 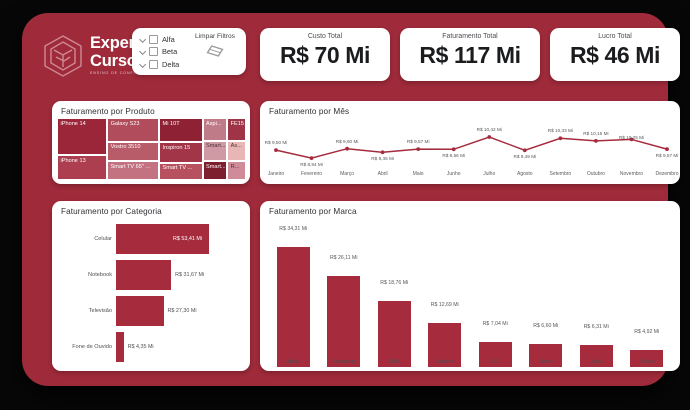 What do you see at coordinates (153, 52) in the screenshot?
I see `checkbox-beta` at bounding box center [153, 52].